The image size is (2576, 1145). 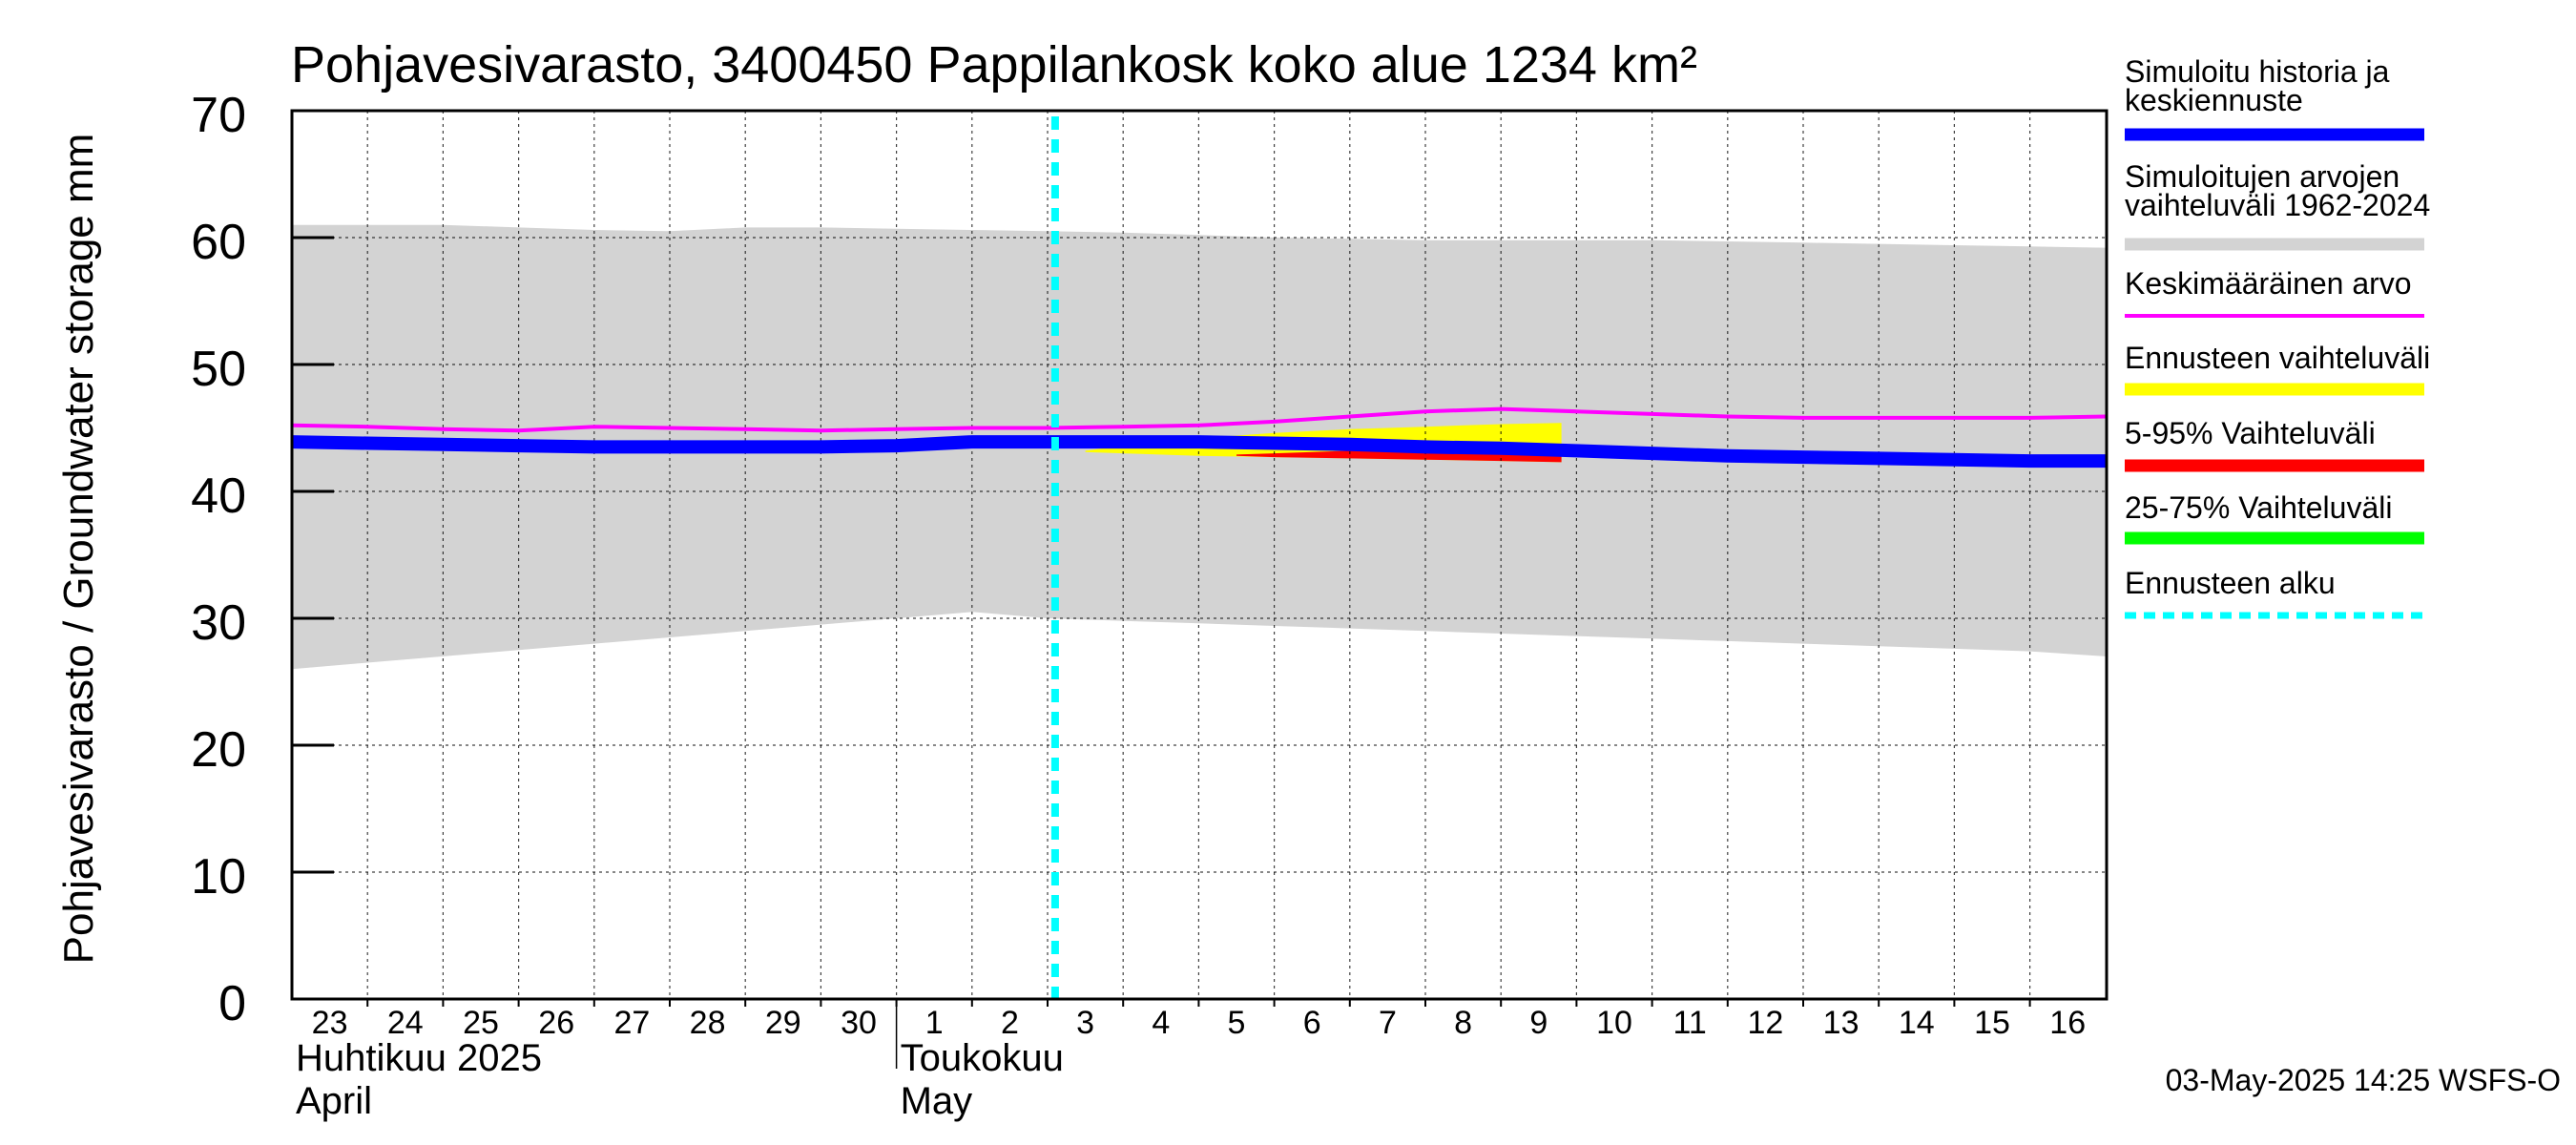 What do you see at coordinates (937, 1101) in the screenshot?
I see `month-label-en: May` at bounding box center [937, 1101].